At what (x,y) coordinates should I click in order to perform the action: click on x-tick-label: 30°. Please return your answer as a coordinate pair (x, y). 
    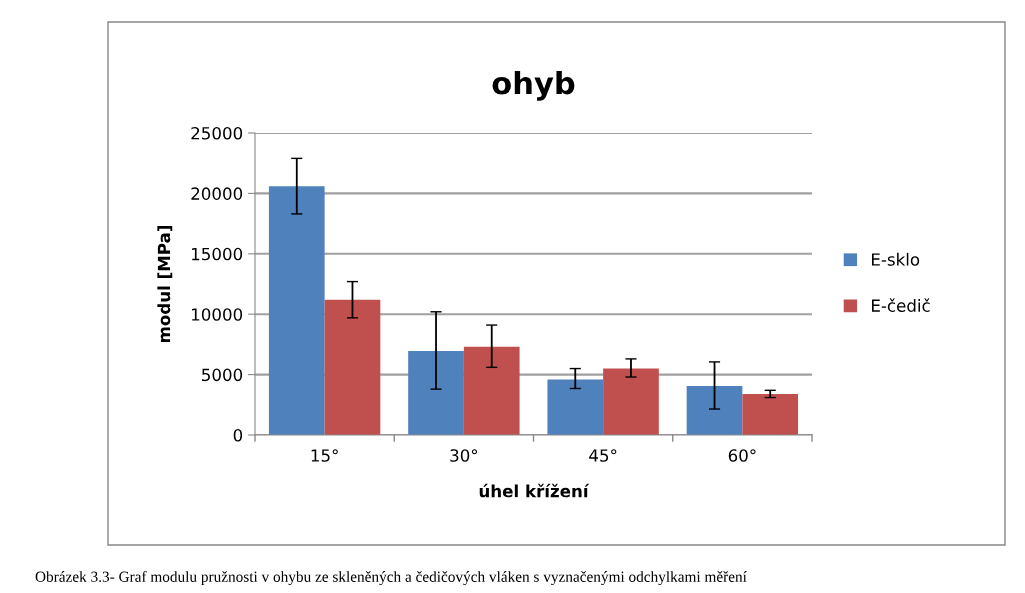
    Looking at the image, I should click on (464, 455).